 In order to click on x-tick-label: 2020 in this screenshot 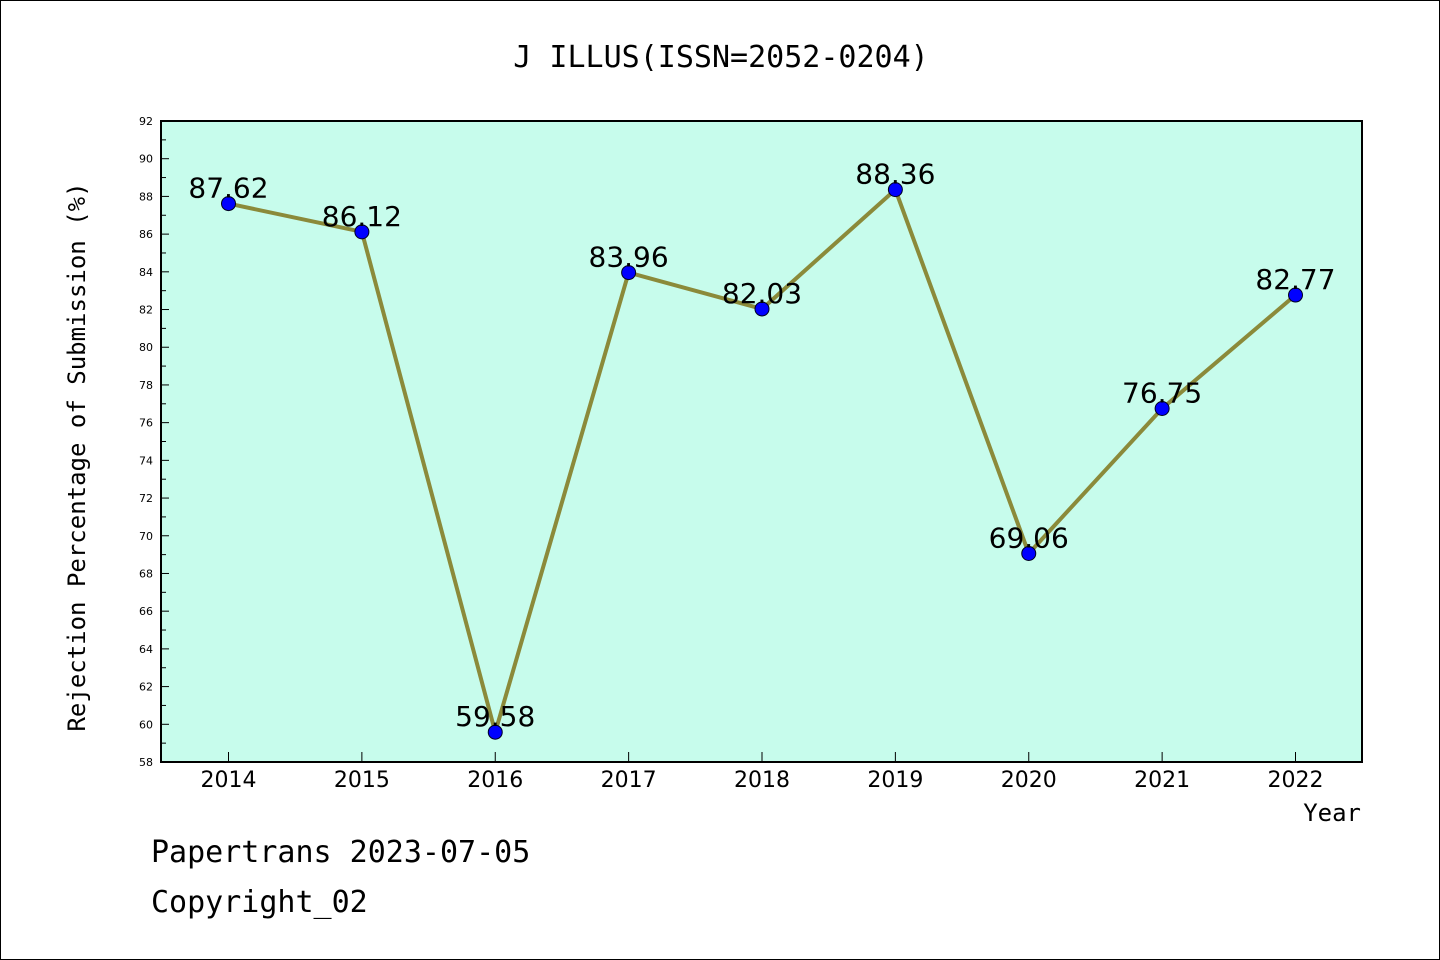, I will do `click(1029, 780)`.